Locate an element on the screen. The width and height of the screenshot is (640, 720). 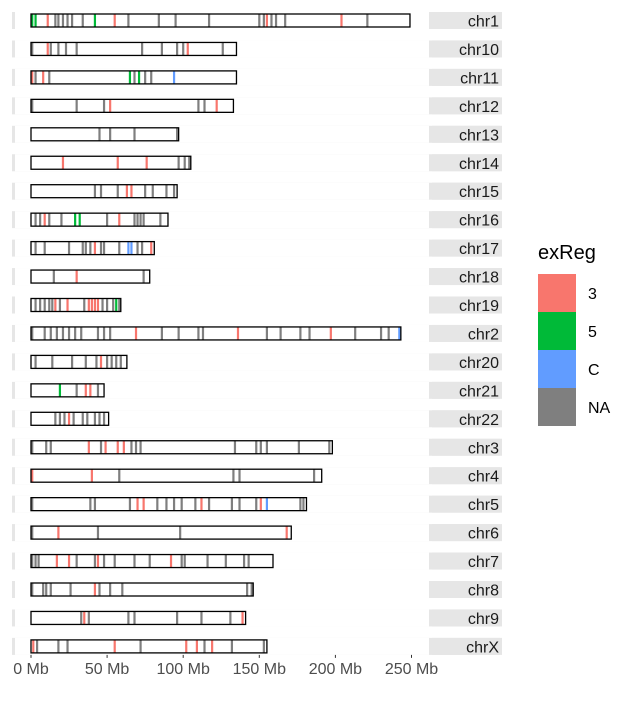
chromosome-row-chr1: chr1 is located at coordinates (257, 21).